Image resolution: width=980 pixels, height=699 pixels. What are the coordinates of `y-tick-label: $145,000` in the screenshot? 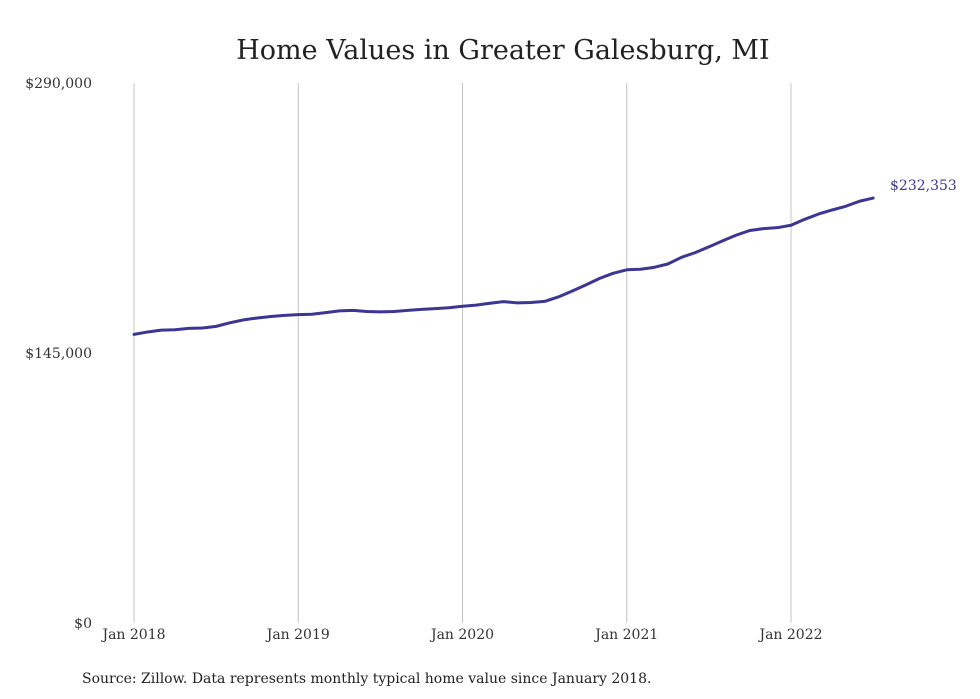 It's located at (58, 354).